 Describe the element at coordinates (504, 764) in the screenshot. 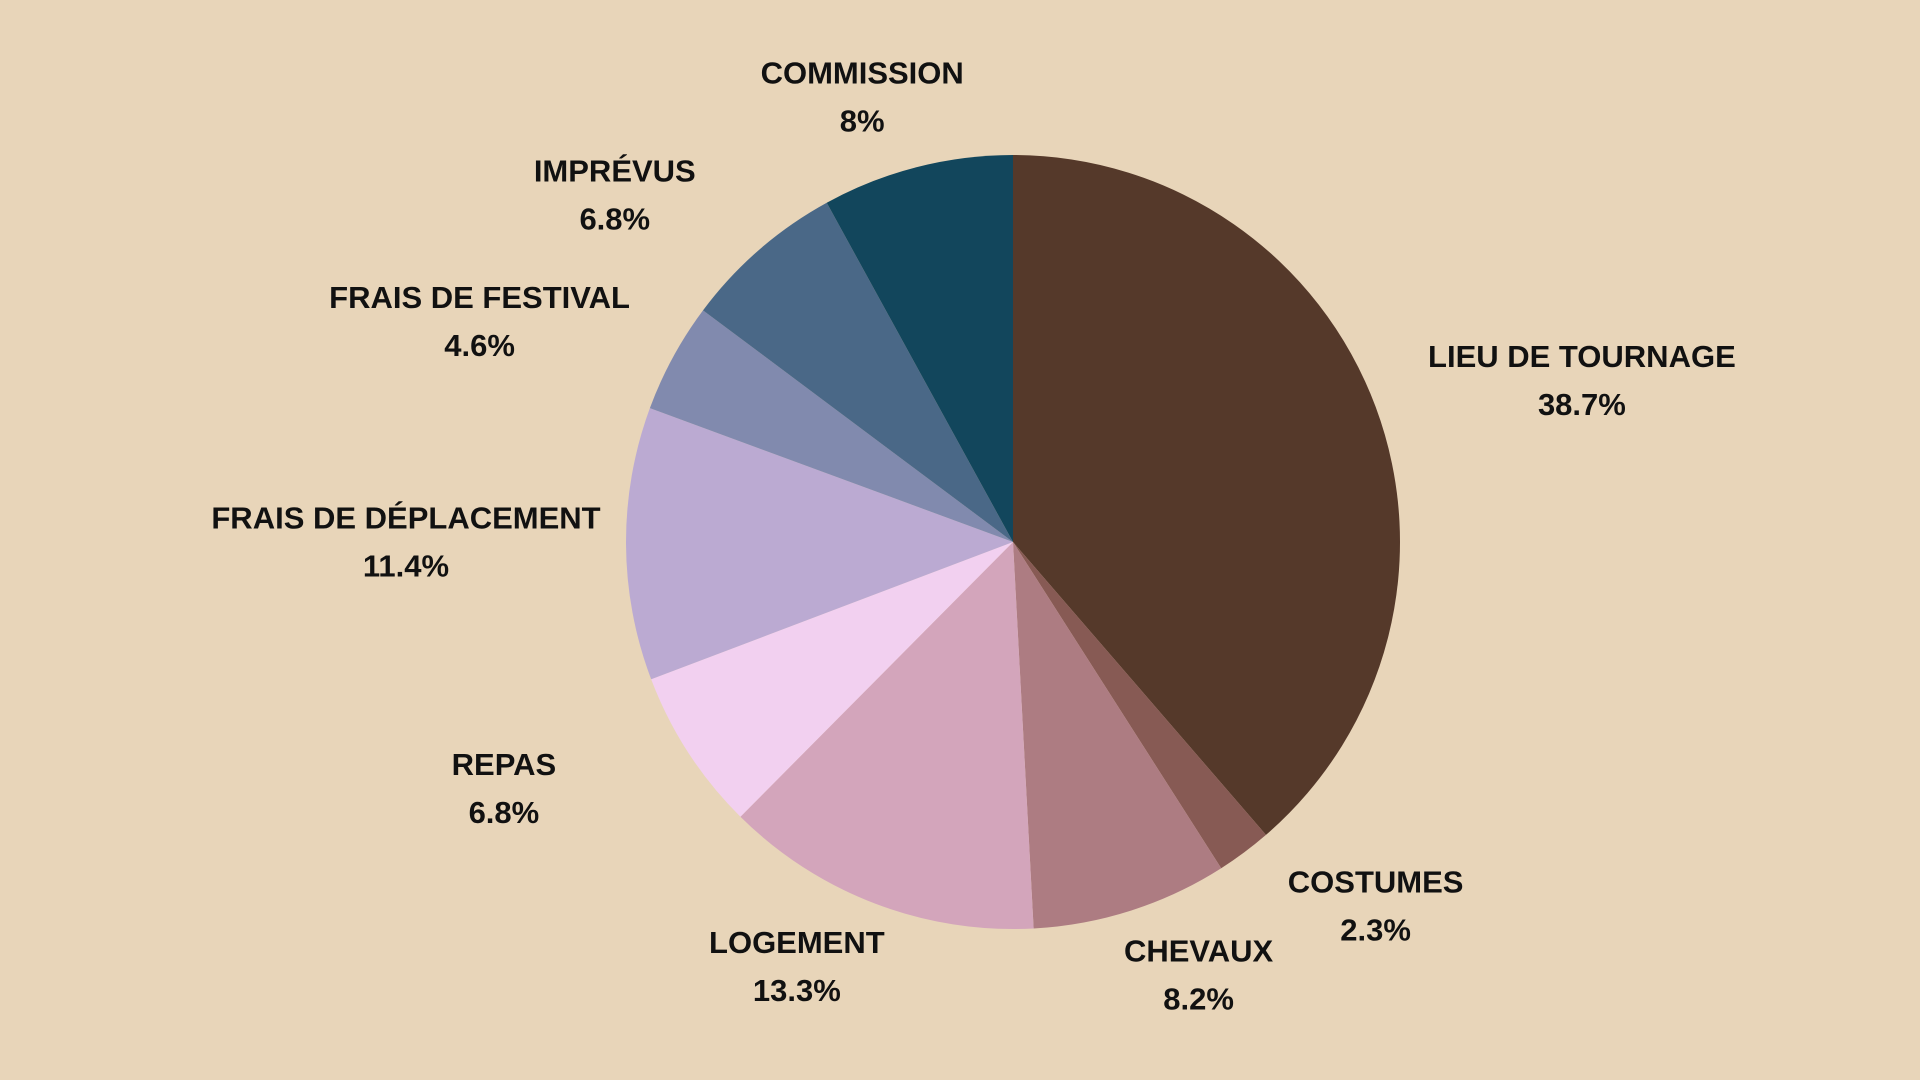

I see `slice-label: REPAS` at that location.